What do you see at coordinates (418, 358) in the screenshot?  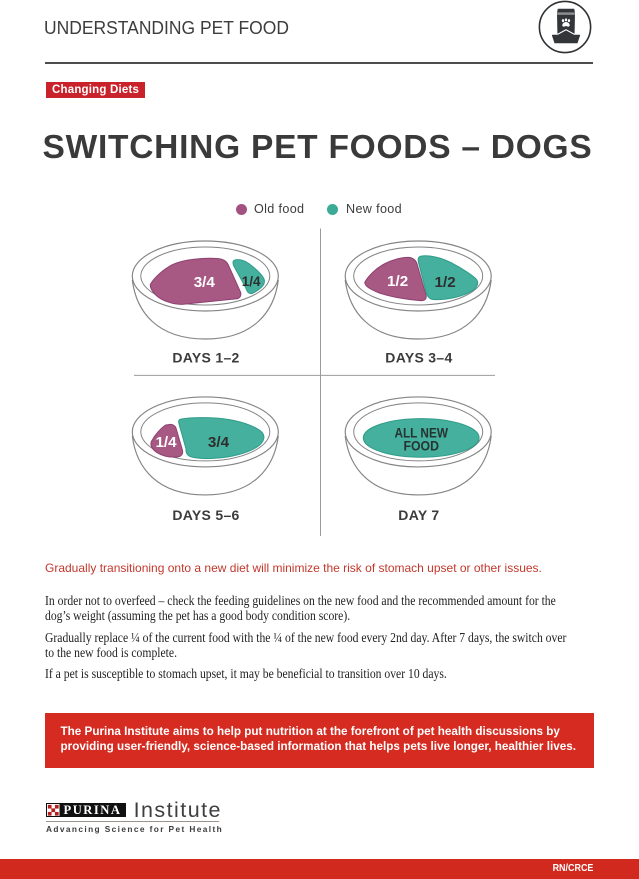 I see `svg-text: DAYS 3–4` at bounding box center [418, 358].